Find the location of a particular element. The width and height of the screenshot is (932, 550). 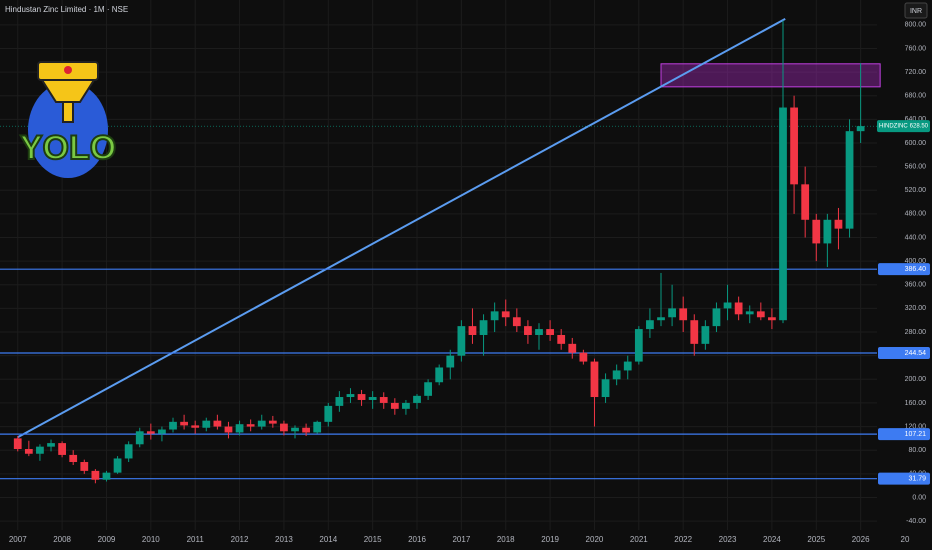

x-tick-label: 2012 is located at coordinates (240, 539).